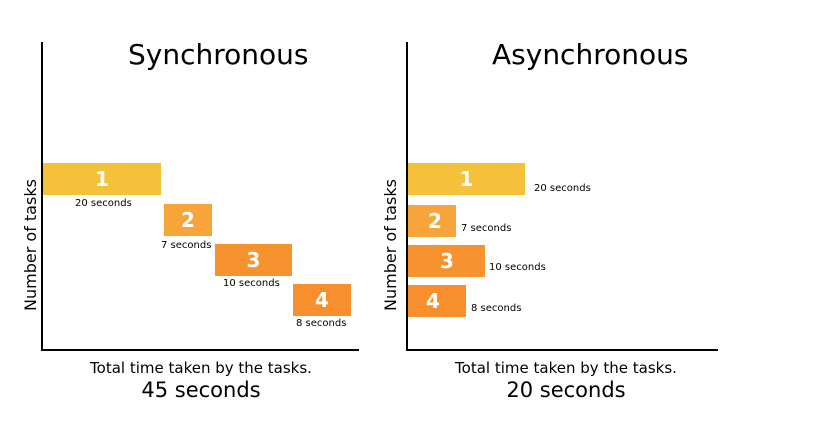 The height and width of the screenshot is (430, 828). What do you see at coordinates (566, 390) in the screenshot?
I see `asynchronous-total: 20 seconds` at bounding box center [566, 390].